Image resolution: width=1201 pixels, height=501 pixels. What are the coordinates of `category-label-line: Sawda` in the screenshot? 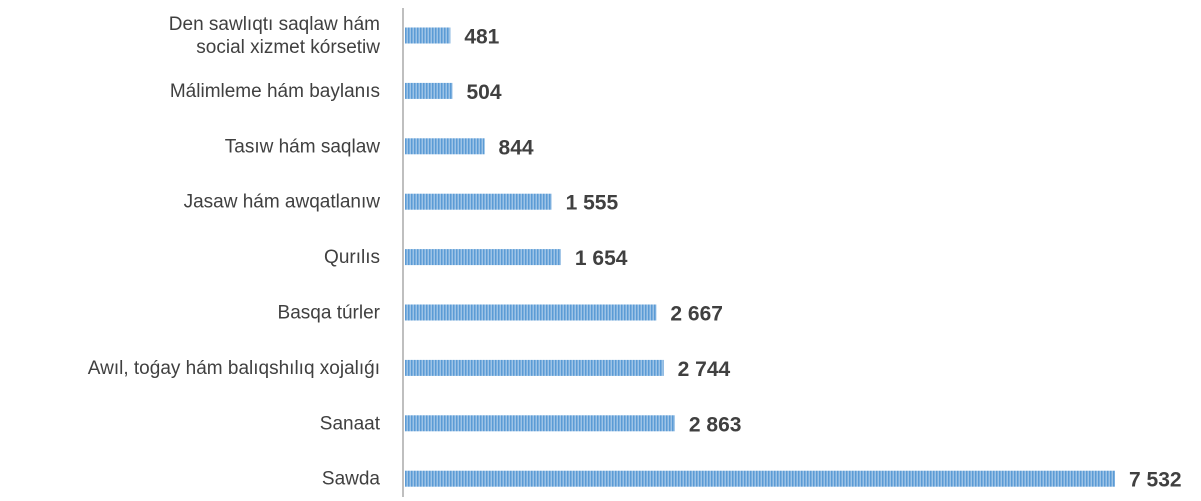 It's located at (351, 479).